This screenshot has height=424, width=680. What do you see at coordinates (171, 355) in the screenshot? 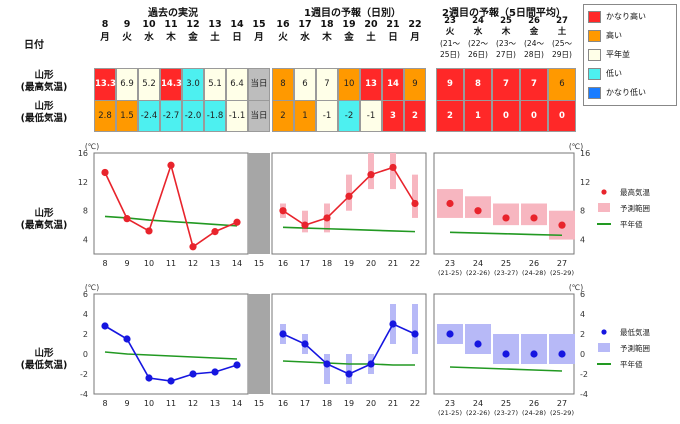
I see `normal-line-past` at bounding box center [171, 355].